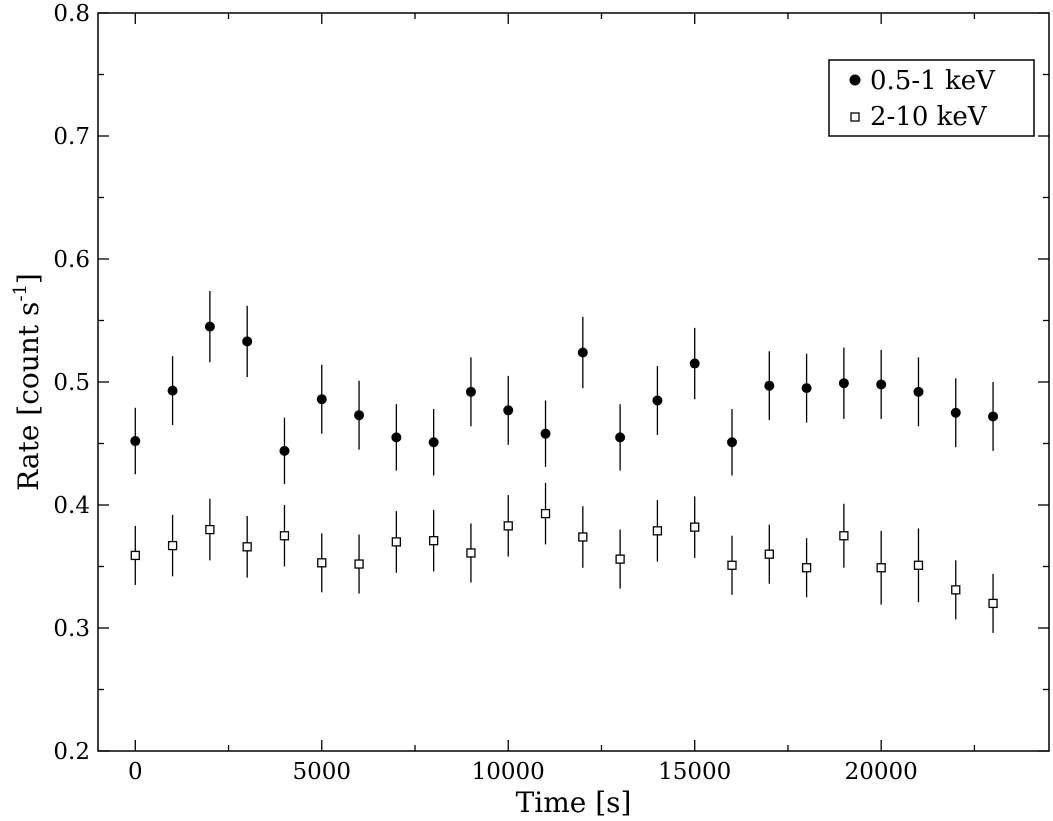 This screenshot has height=821, width=1053. What do you see at coordinates (881, 772) in the screenshot?
I see `x-tick-label: 20000` at bounding box center [881, 772].